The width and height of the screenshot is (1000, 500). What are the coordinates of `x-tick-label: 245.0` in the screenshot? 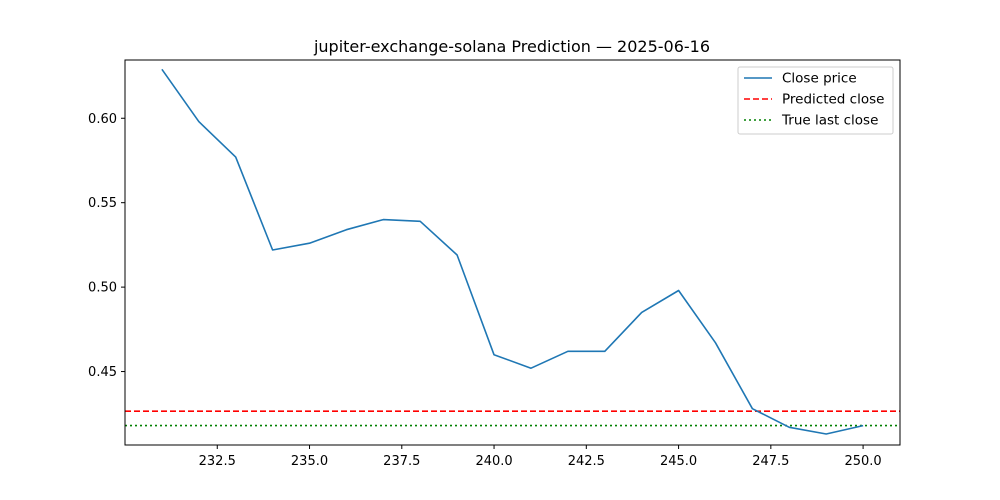 It's located at (678, 461).